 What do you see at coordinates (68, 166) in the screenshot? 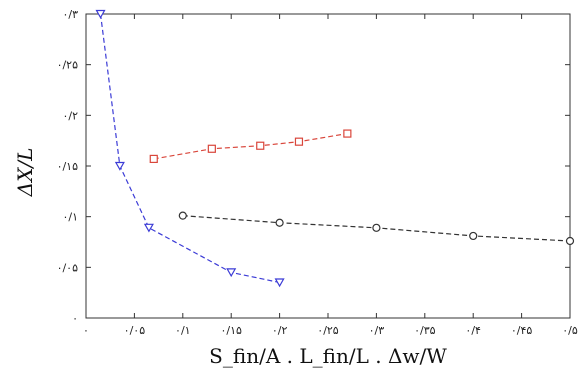
I see `y-tick-label: ۰/۱۵` at bounding box center [68, 166].